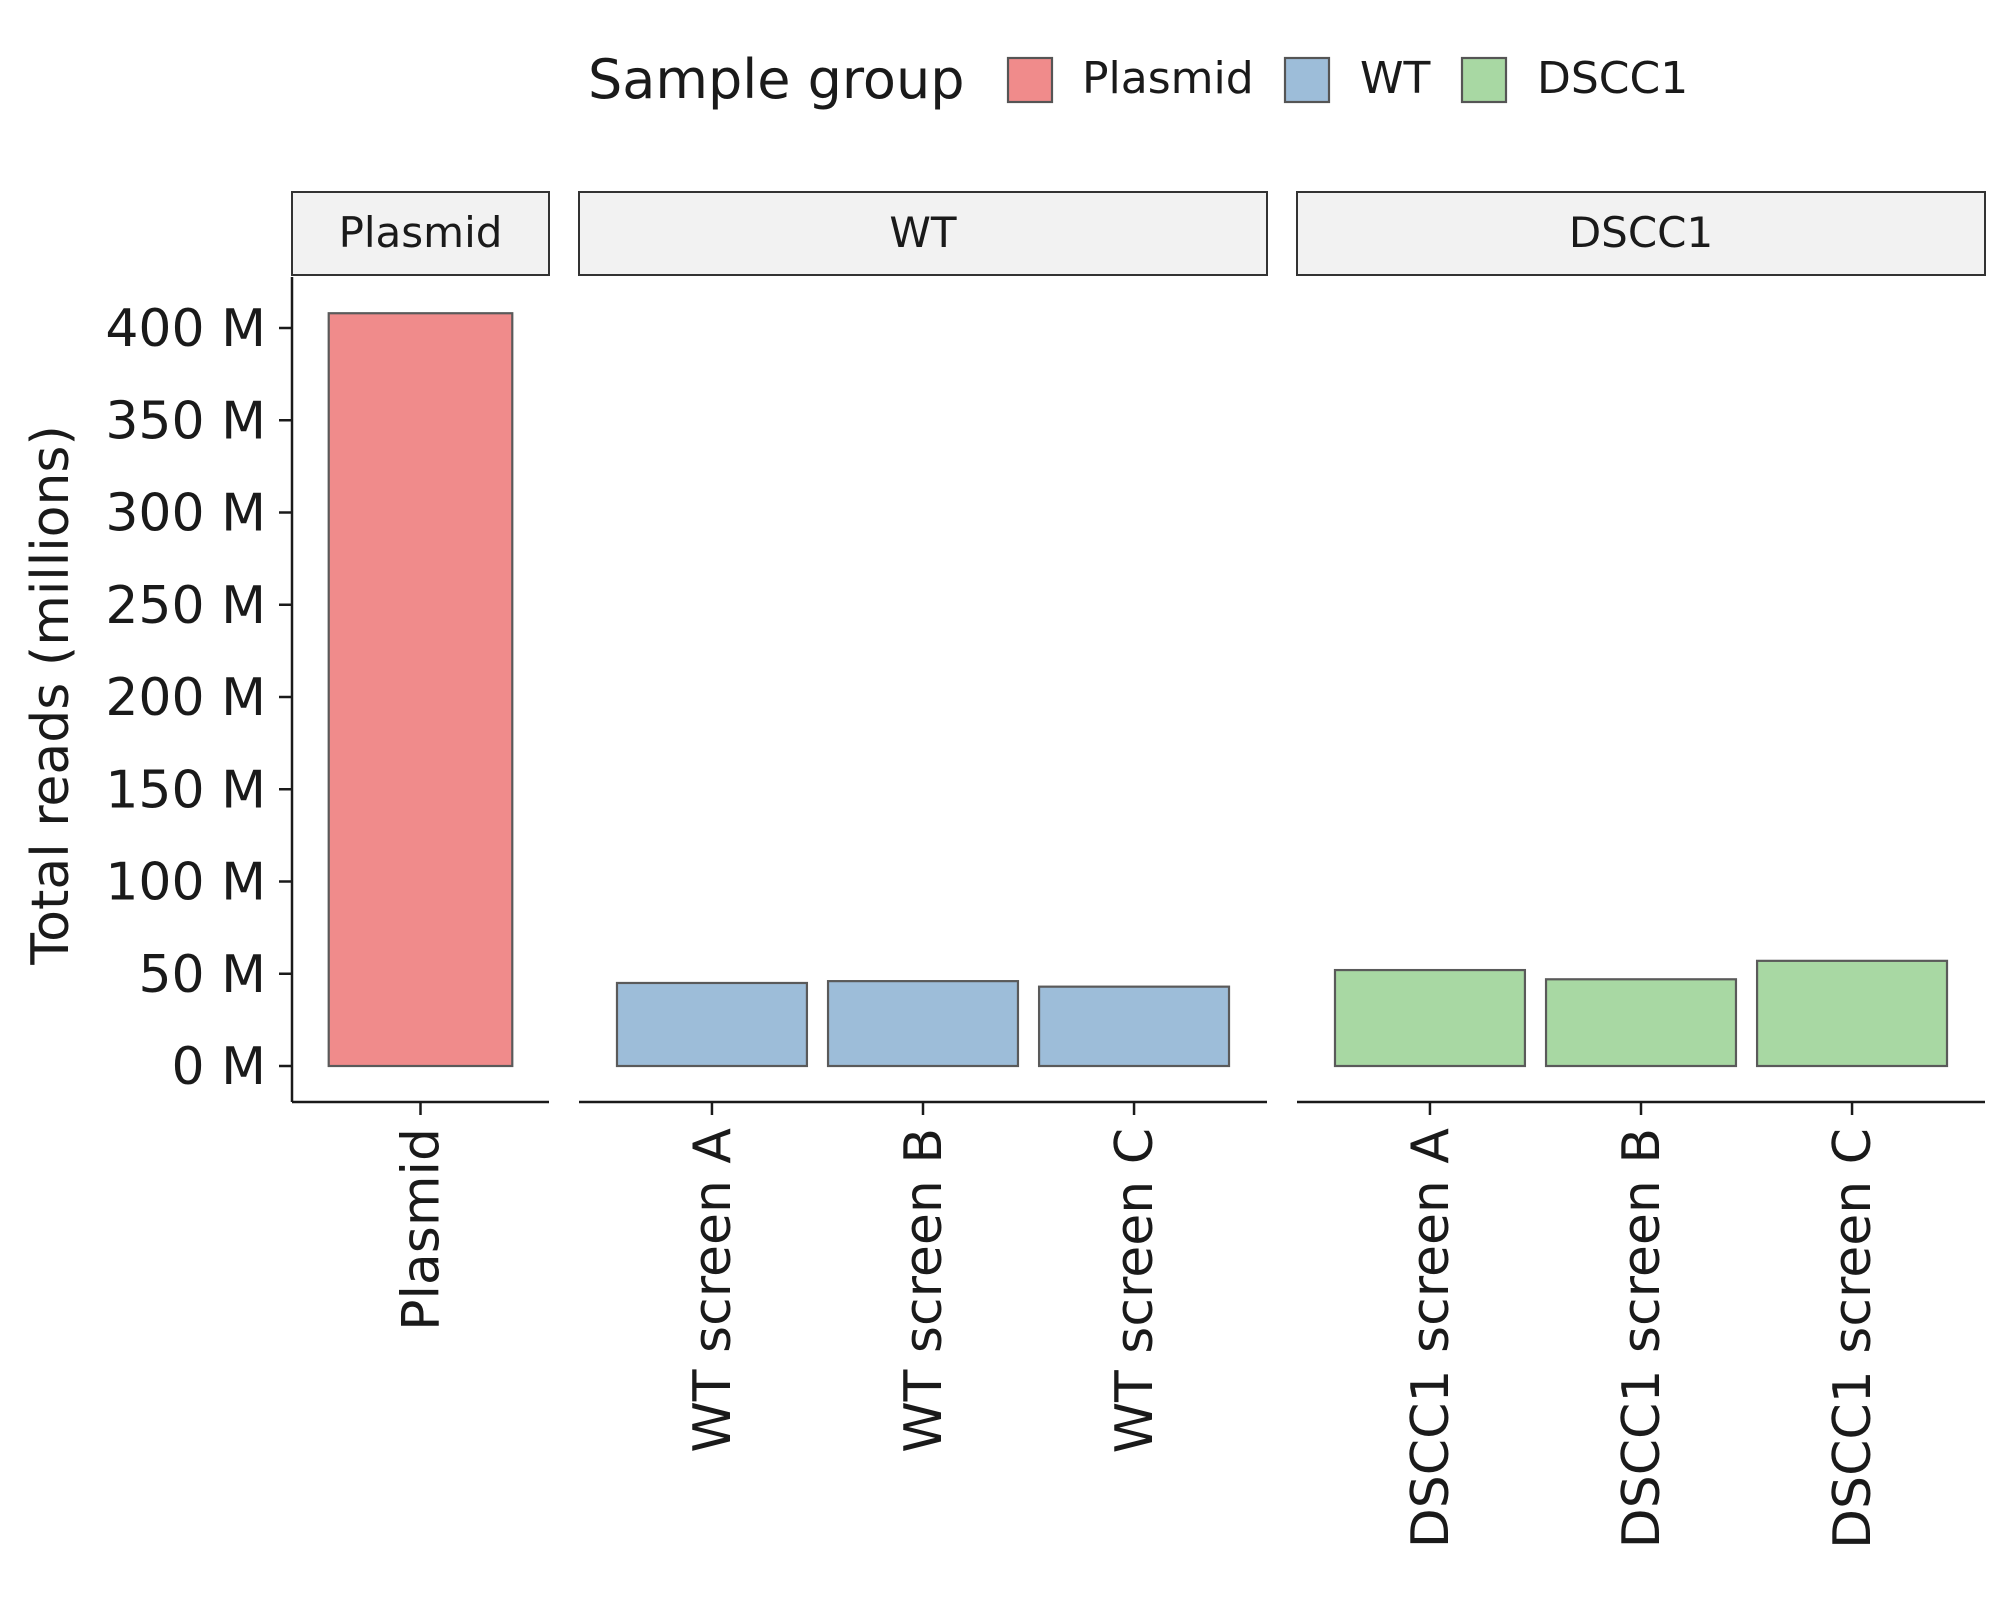 Image resolution: width=2000 pixels, height=1600 pixels. What do you see at coordinates (185, 883) in the screenshot?
I see `y-tick-label: 100 M` at bounding box center [185, 883].